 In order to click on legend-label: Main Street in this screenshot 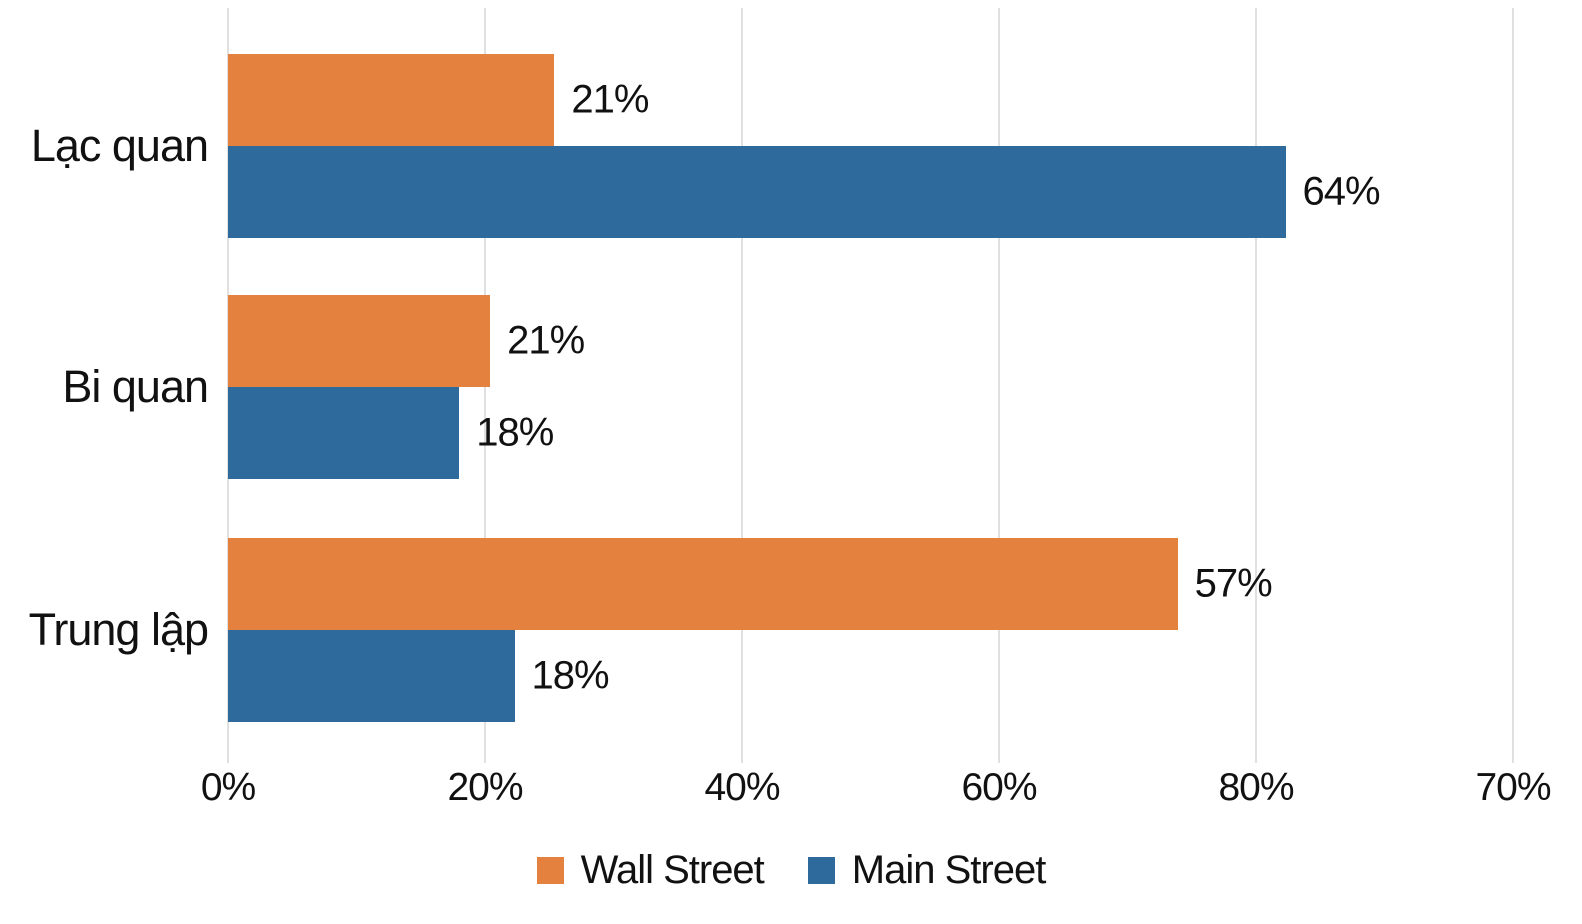, I will do `click(949, 870)`.